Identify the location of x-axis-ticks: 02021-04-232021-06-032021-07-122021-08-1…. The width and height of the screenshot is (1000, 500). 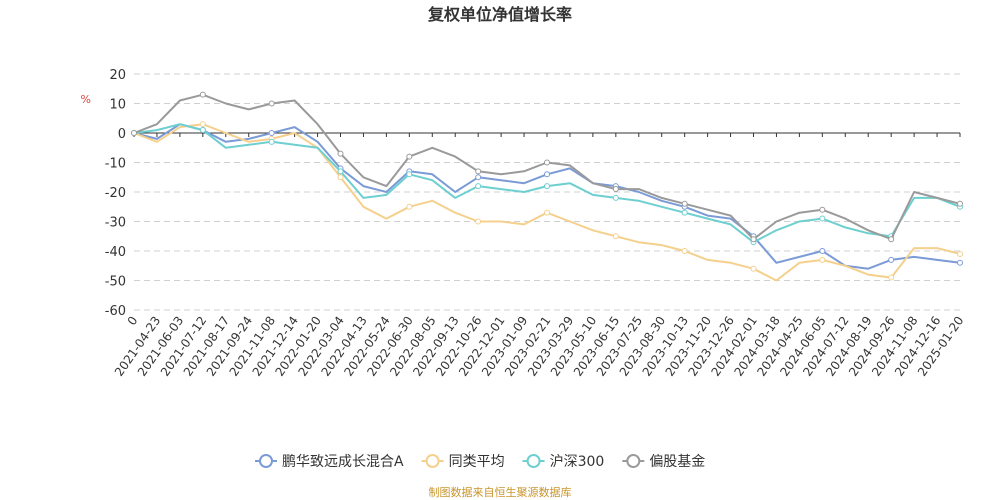
(539, 346).